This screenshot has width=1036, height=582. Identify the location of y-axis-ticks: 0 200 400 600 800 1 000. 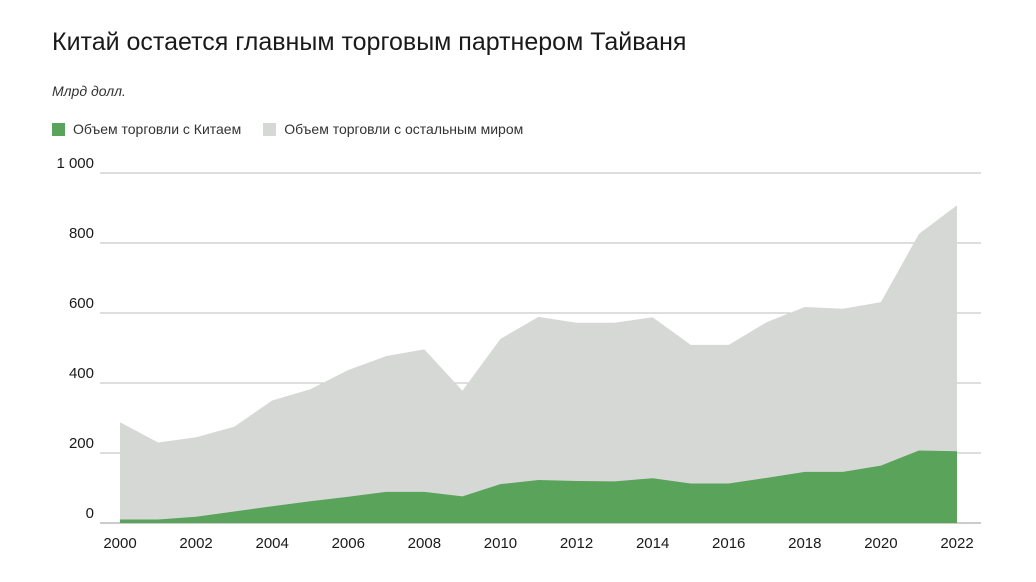
(75, 338).